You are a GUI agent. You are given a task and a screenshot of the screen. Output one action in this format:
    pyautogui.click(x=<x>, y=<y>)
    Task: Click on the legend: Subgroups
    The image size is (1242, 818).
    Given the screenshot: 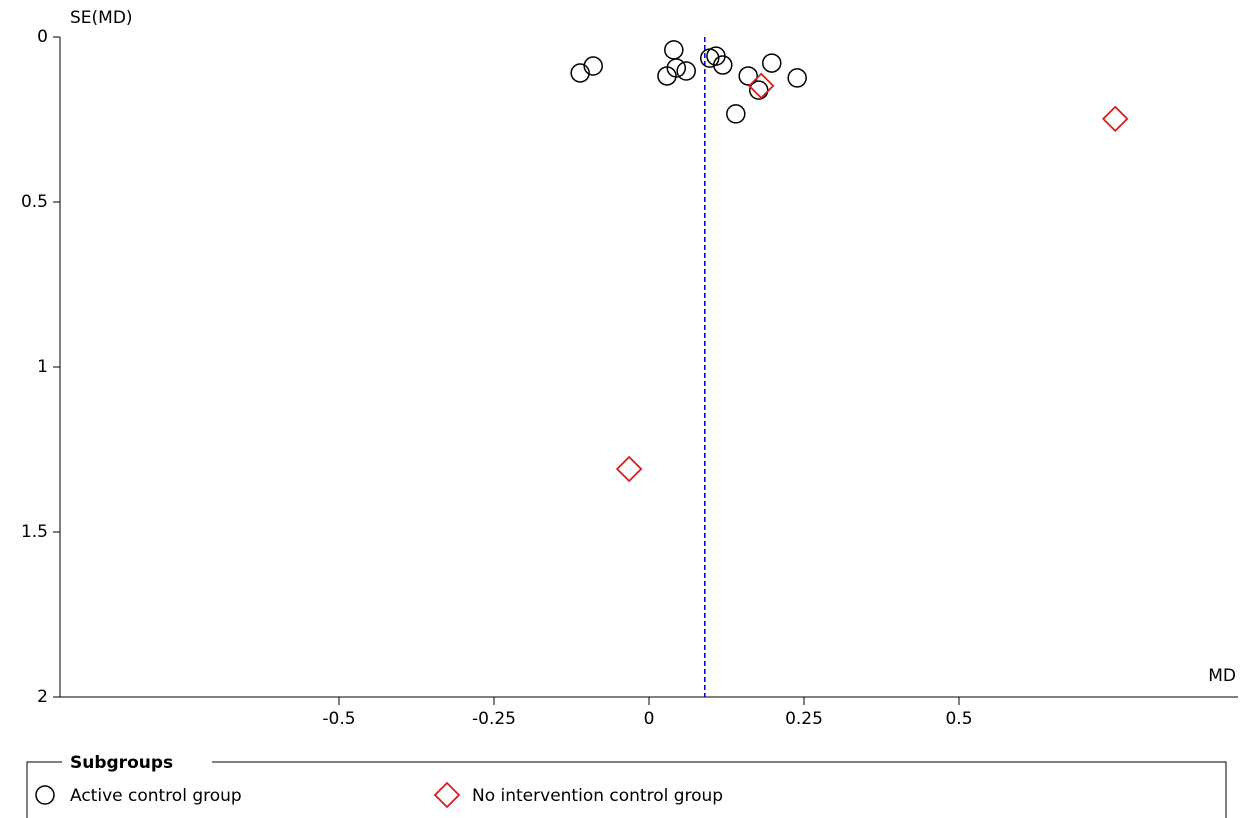 What is the action you would take?
    pyautogui.click(x=626, y=785)
    